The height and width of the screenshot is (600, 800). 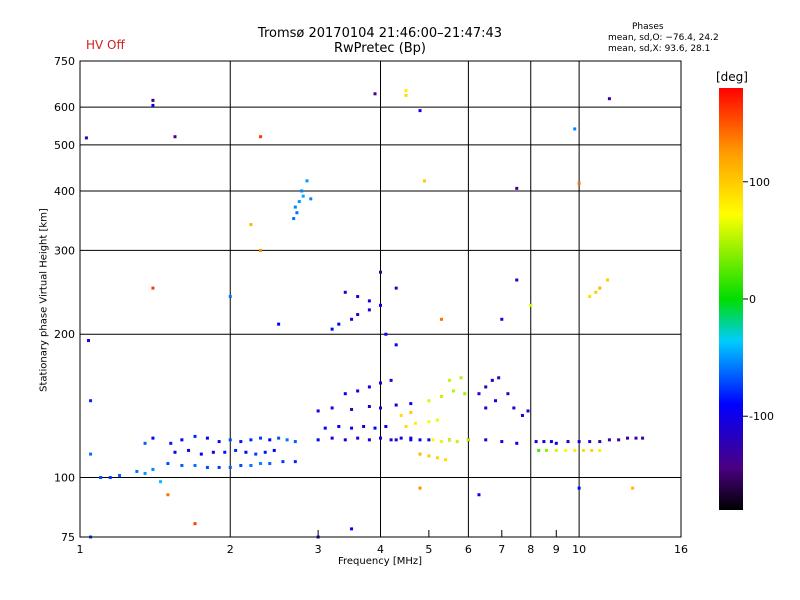 I want to click on y-tick-label: 100, so click(x=64, y=478).